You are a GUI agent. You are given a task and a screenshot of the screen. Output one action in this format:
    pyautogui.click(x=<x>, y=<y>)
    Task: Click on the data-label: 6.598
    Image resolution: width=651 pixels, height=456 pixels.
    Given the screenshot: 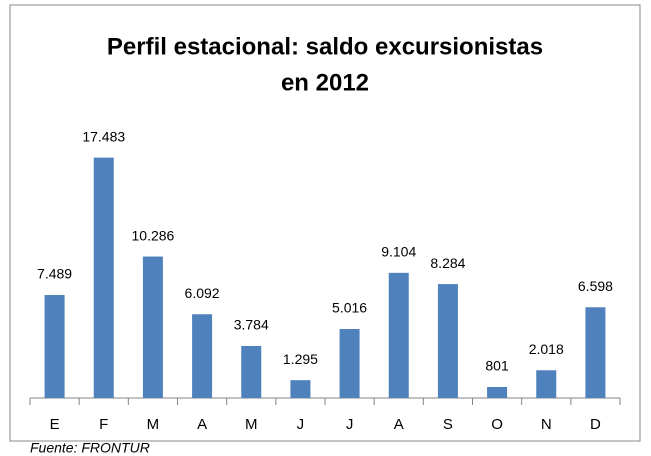 What is the action you would take?
    pyautogui.click(x=595, y=286)
    